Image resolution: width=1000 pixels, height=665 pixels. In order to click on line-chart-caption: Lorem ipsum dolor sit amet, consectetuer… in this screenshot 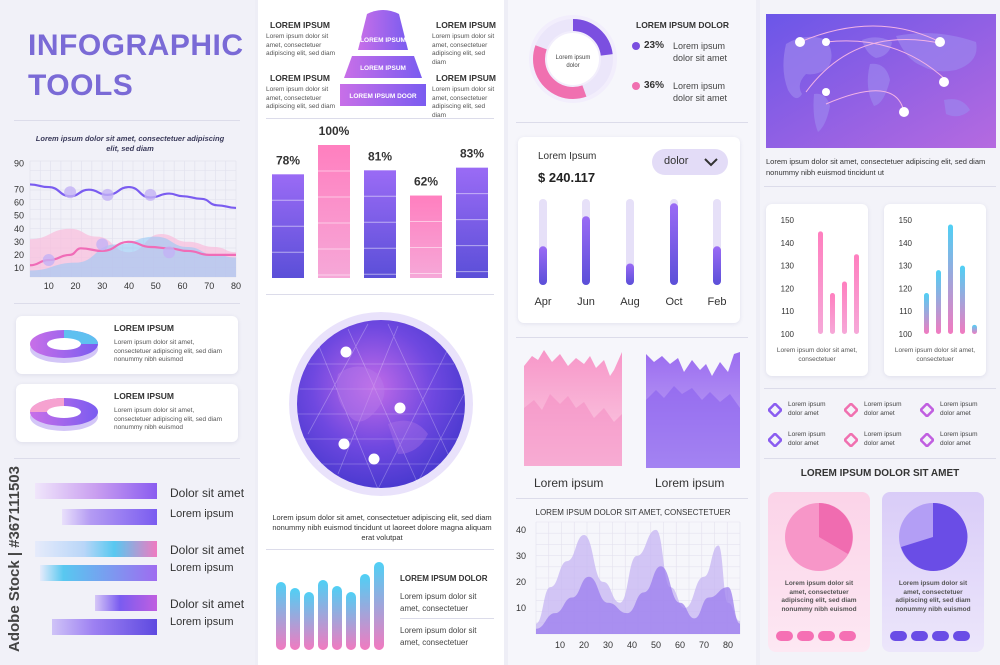, I will do `click(130, 143)`.